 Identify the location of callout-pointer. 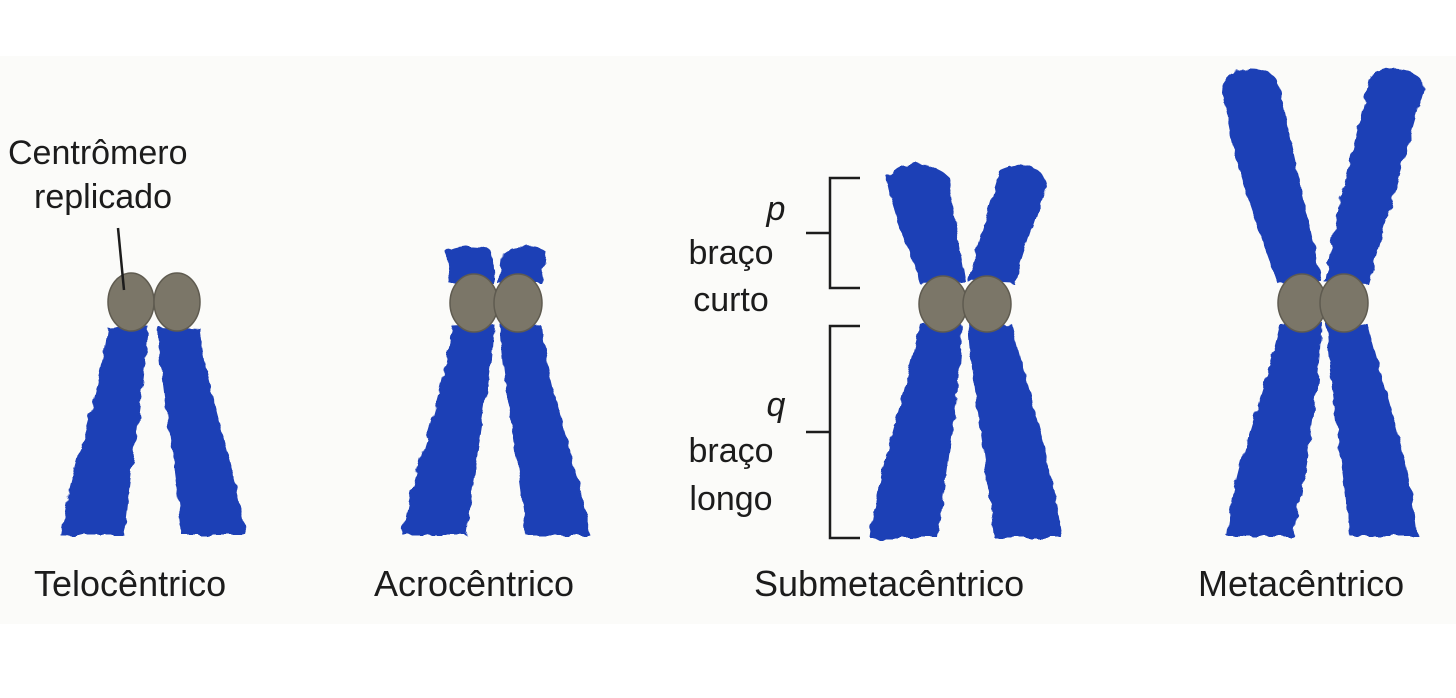
(121, 259).